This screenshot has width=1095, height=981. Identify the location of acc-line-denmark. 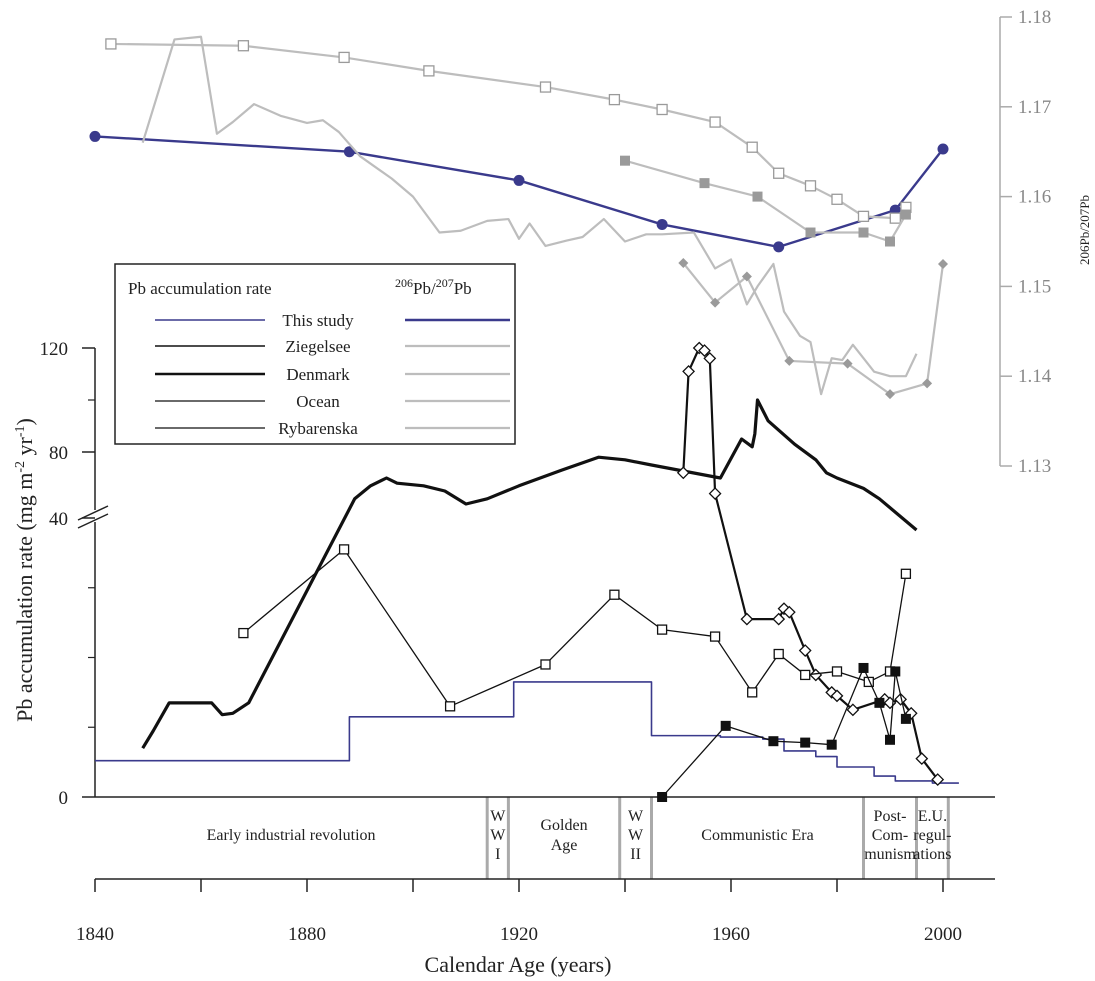
(810, 563).